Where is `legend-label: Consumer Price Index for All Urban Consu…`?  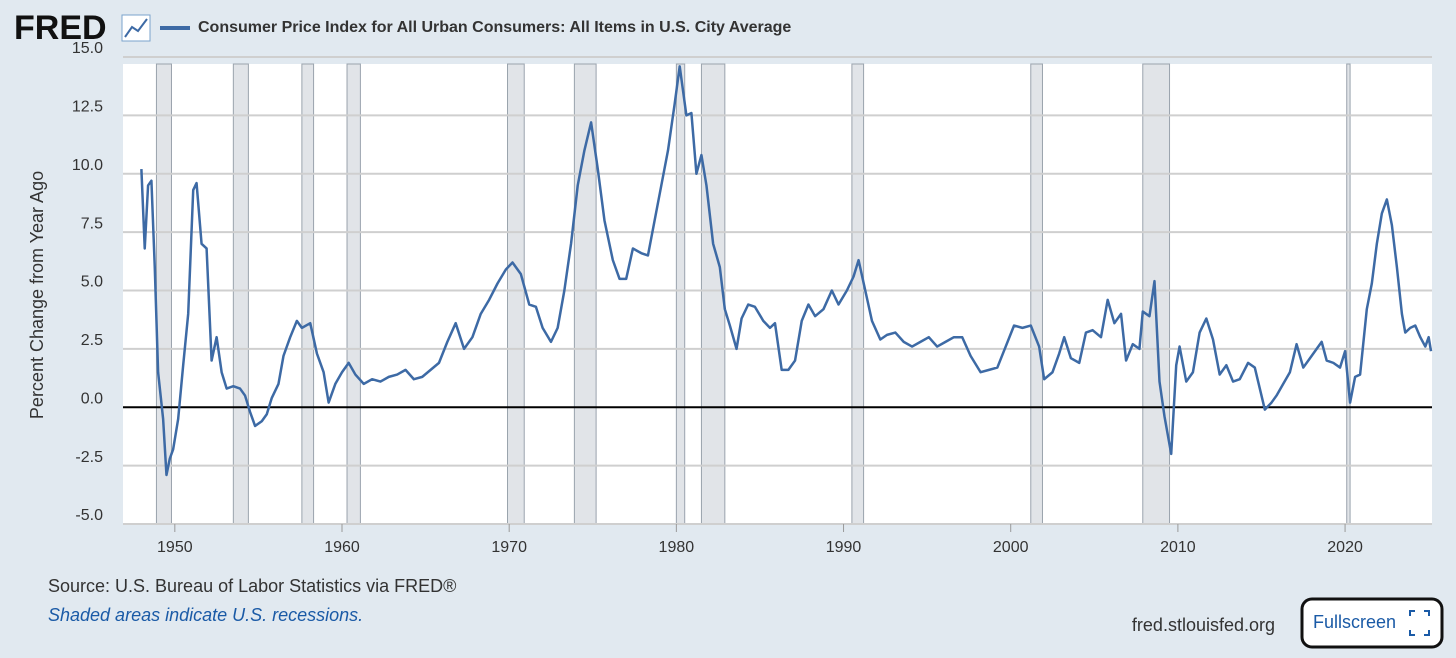
legend-label: Consumer Price Index for All Urban Consu… is located at coordinates (494, 27).